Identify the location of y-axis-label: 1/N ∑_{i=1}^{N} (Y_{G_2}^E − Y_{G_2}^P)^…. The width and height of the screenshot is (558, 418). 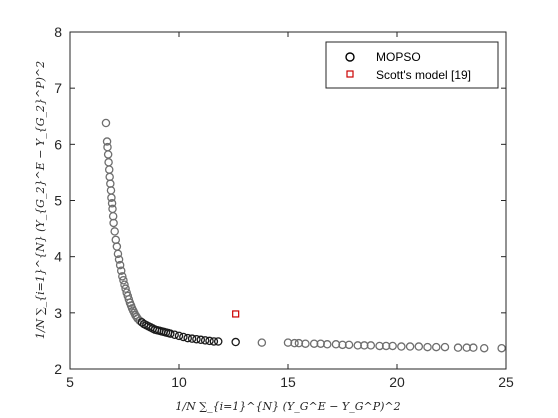
(40, 200).